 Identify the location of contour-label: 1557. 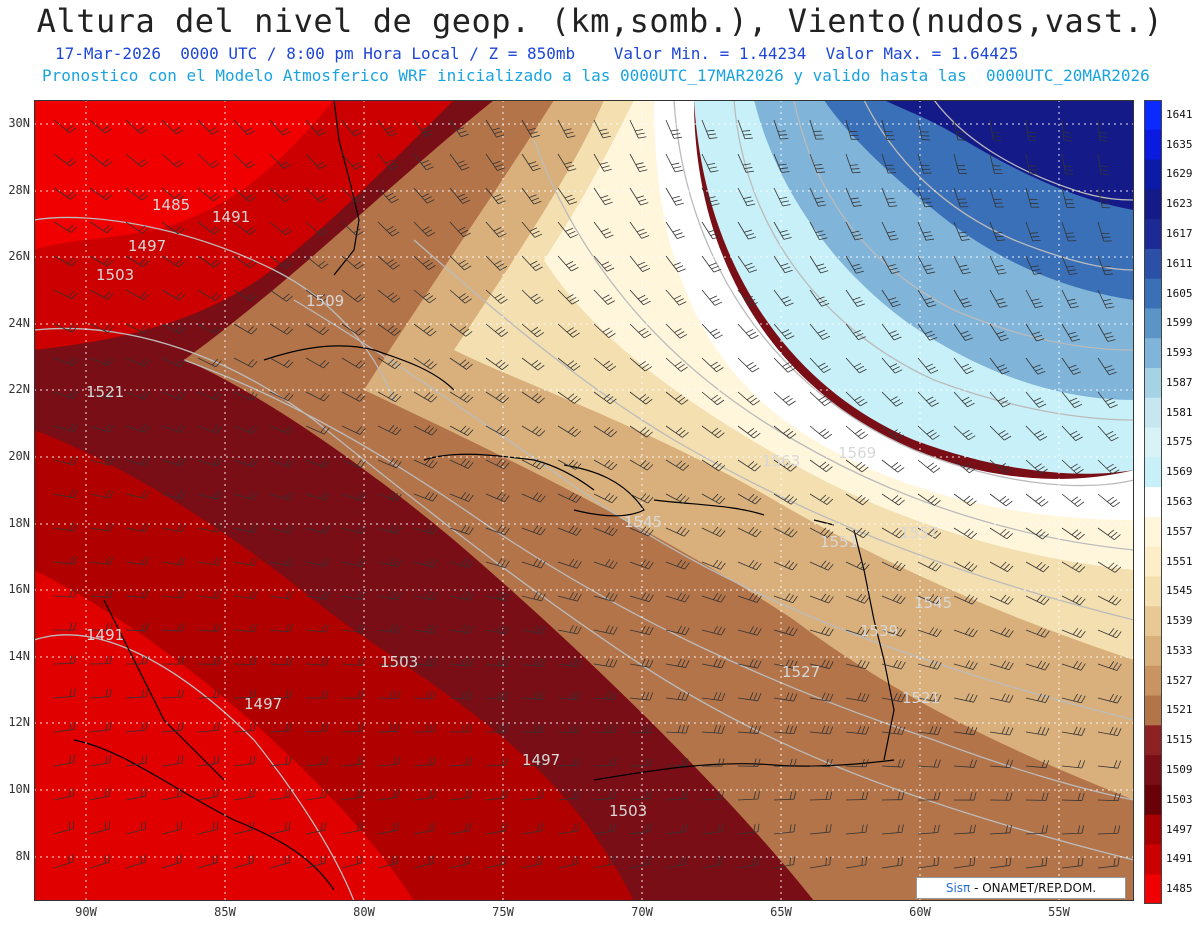
(919, 533).